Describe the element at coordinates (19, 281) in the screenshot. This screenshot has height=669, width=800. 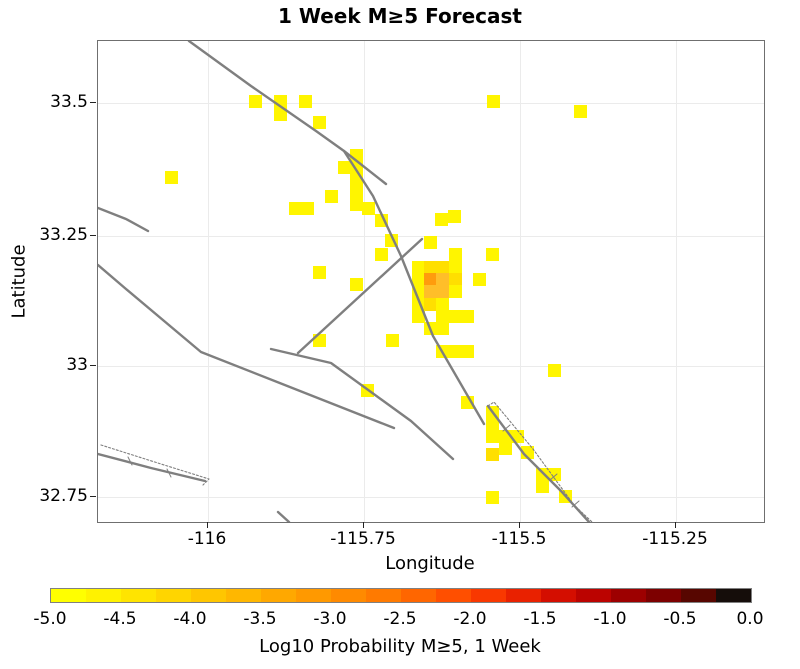
I see `y-axis-label: Latitude` at that location.